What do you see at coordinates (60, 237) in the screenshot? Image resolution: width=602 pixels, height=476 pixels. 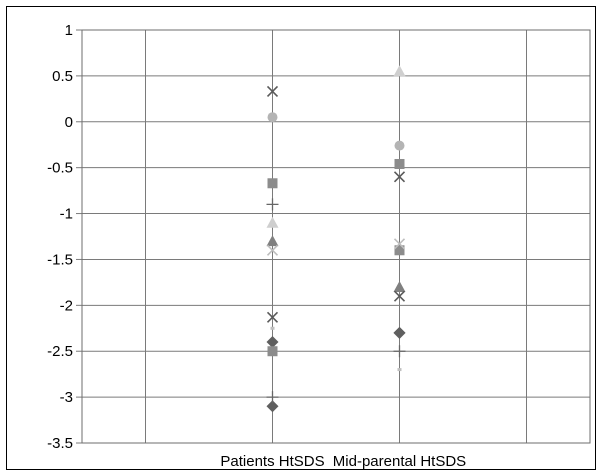 I see `y-axis-tick-labels: 1 0.5 0 -0.5 -1 -1.5 -2 -2.5 -3 -3.5` at bounding box center [60, 237].